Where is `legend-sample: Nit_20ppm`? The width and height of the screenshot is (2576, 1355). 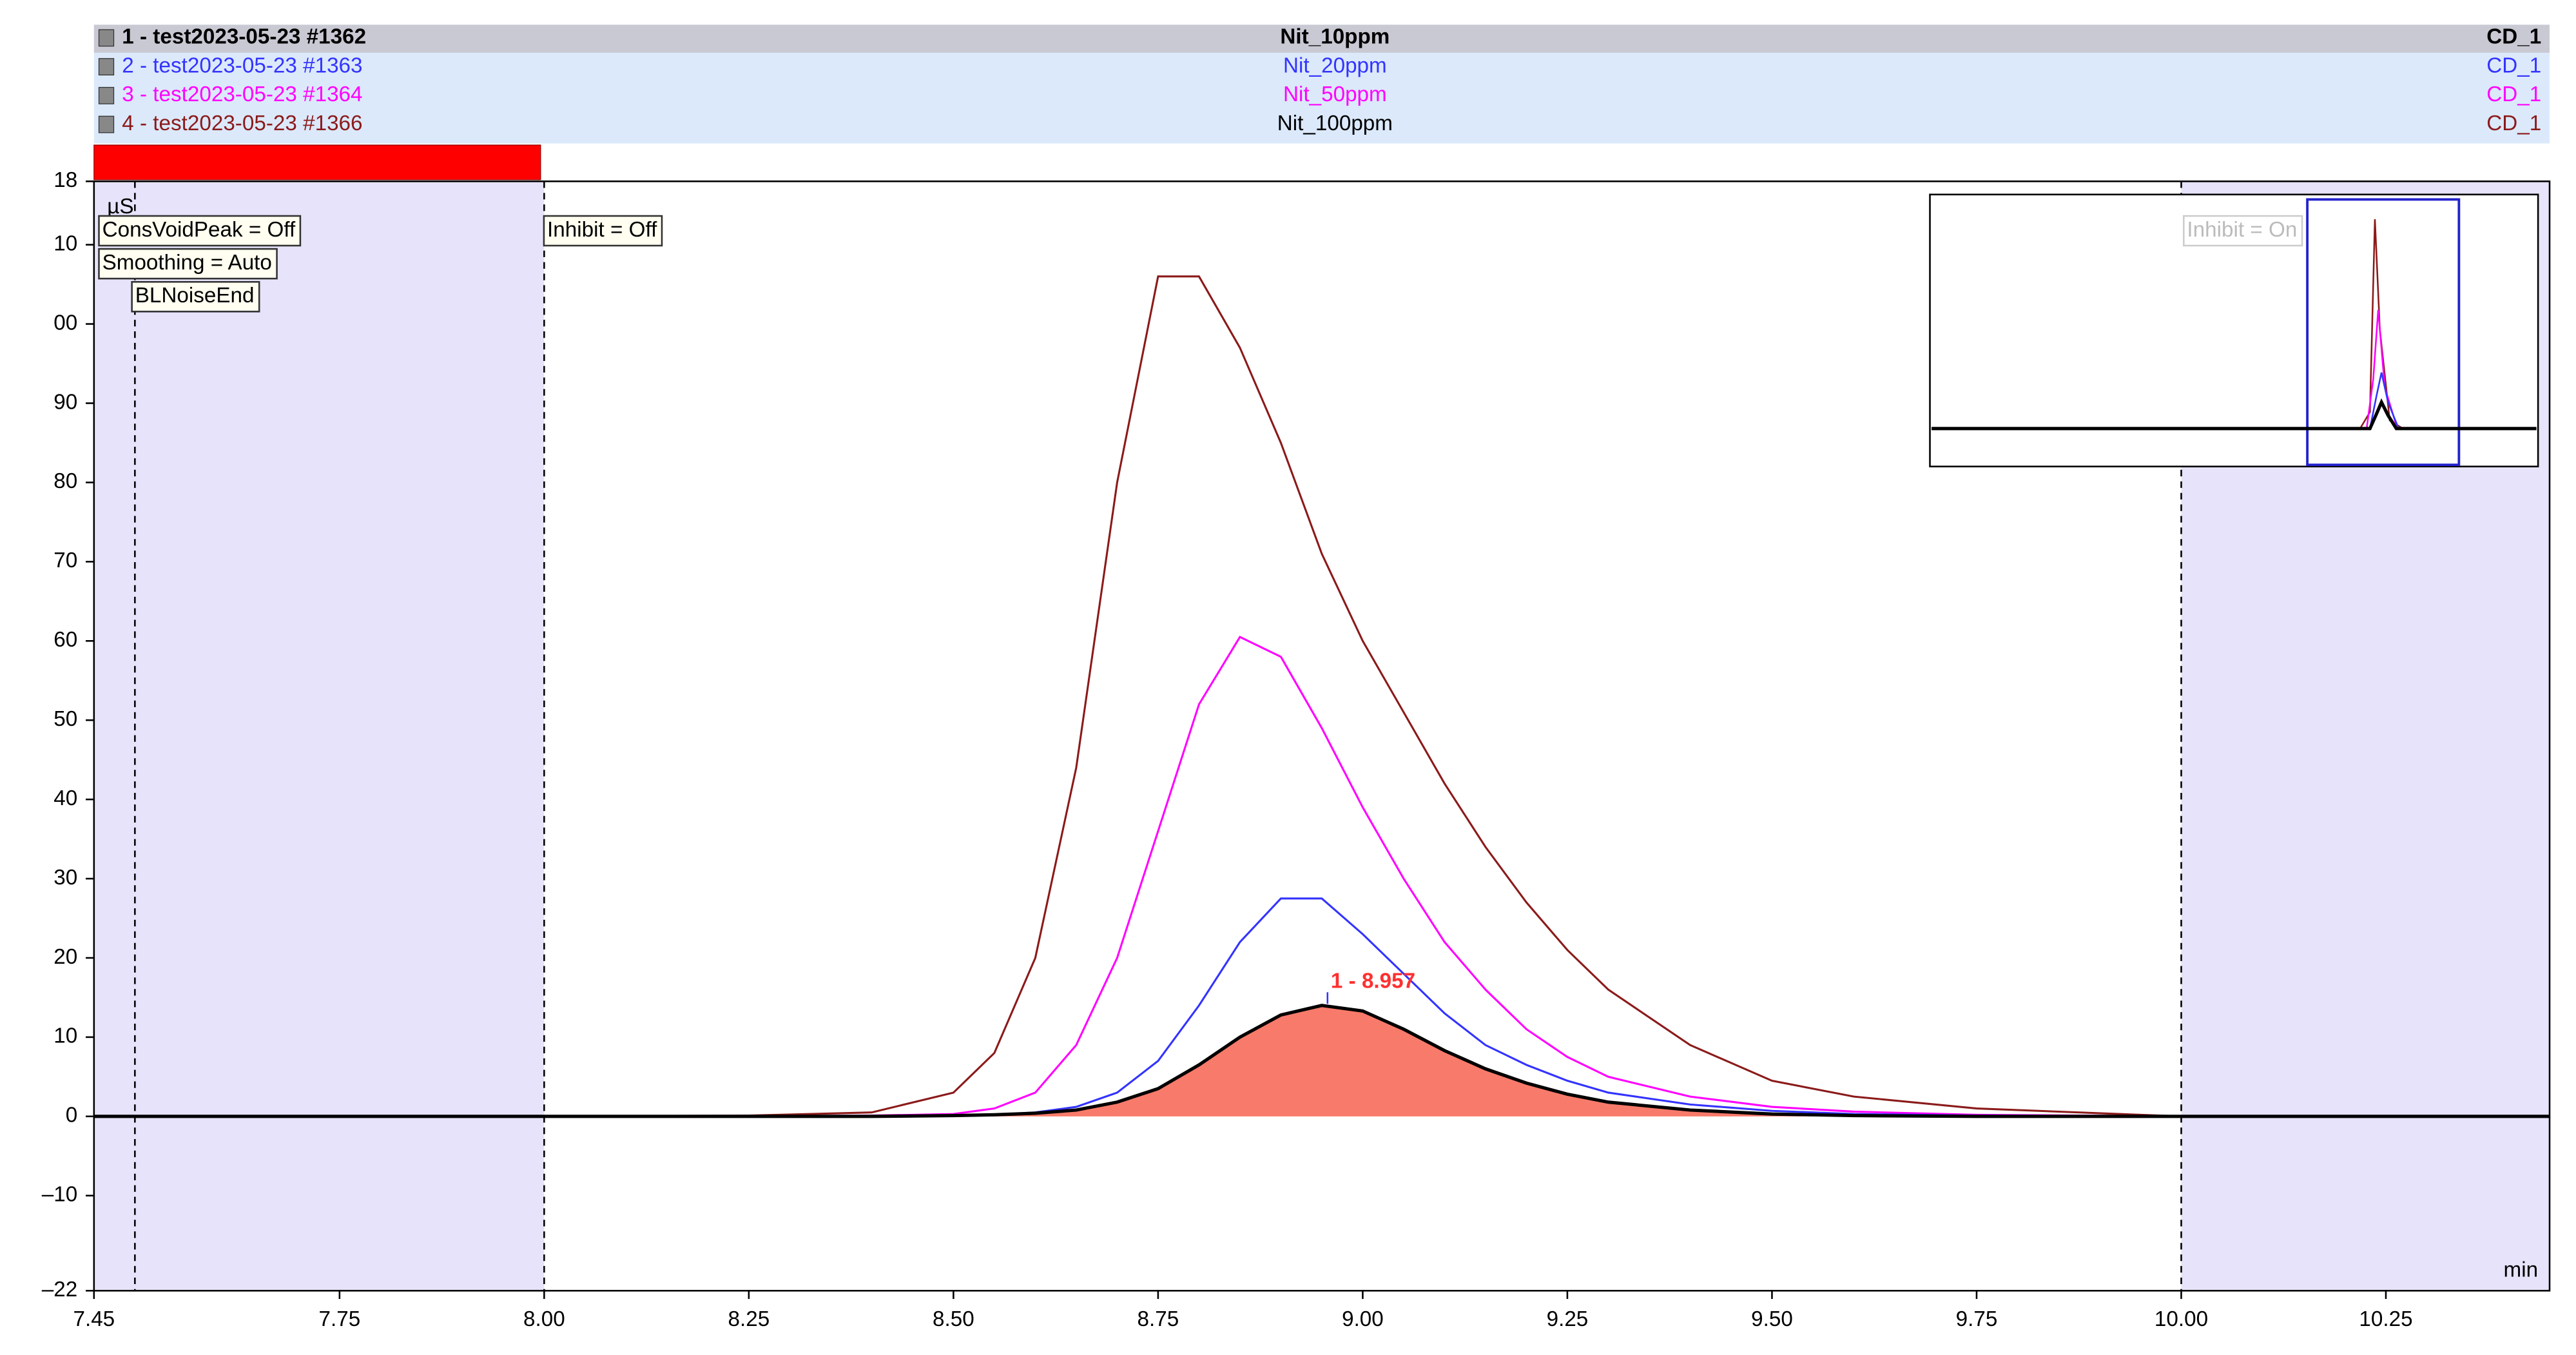 legend-sample: Nit_20ppm is located at coordinates (1335, 65).